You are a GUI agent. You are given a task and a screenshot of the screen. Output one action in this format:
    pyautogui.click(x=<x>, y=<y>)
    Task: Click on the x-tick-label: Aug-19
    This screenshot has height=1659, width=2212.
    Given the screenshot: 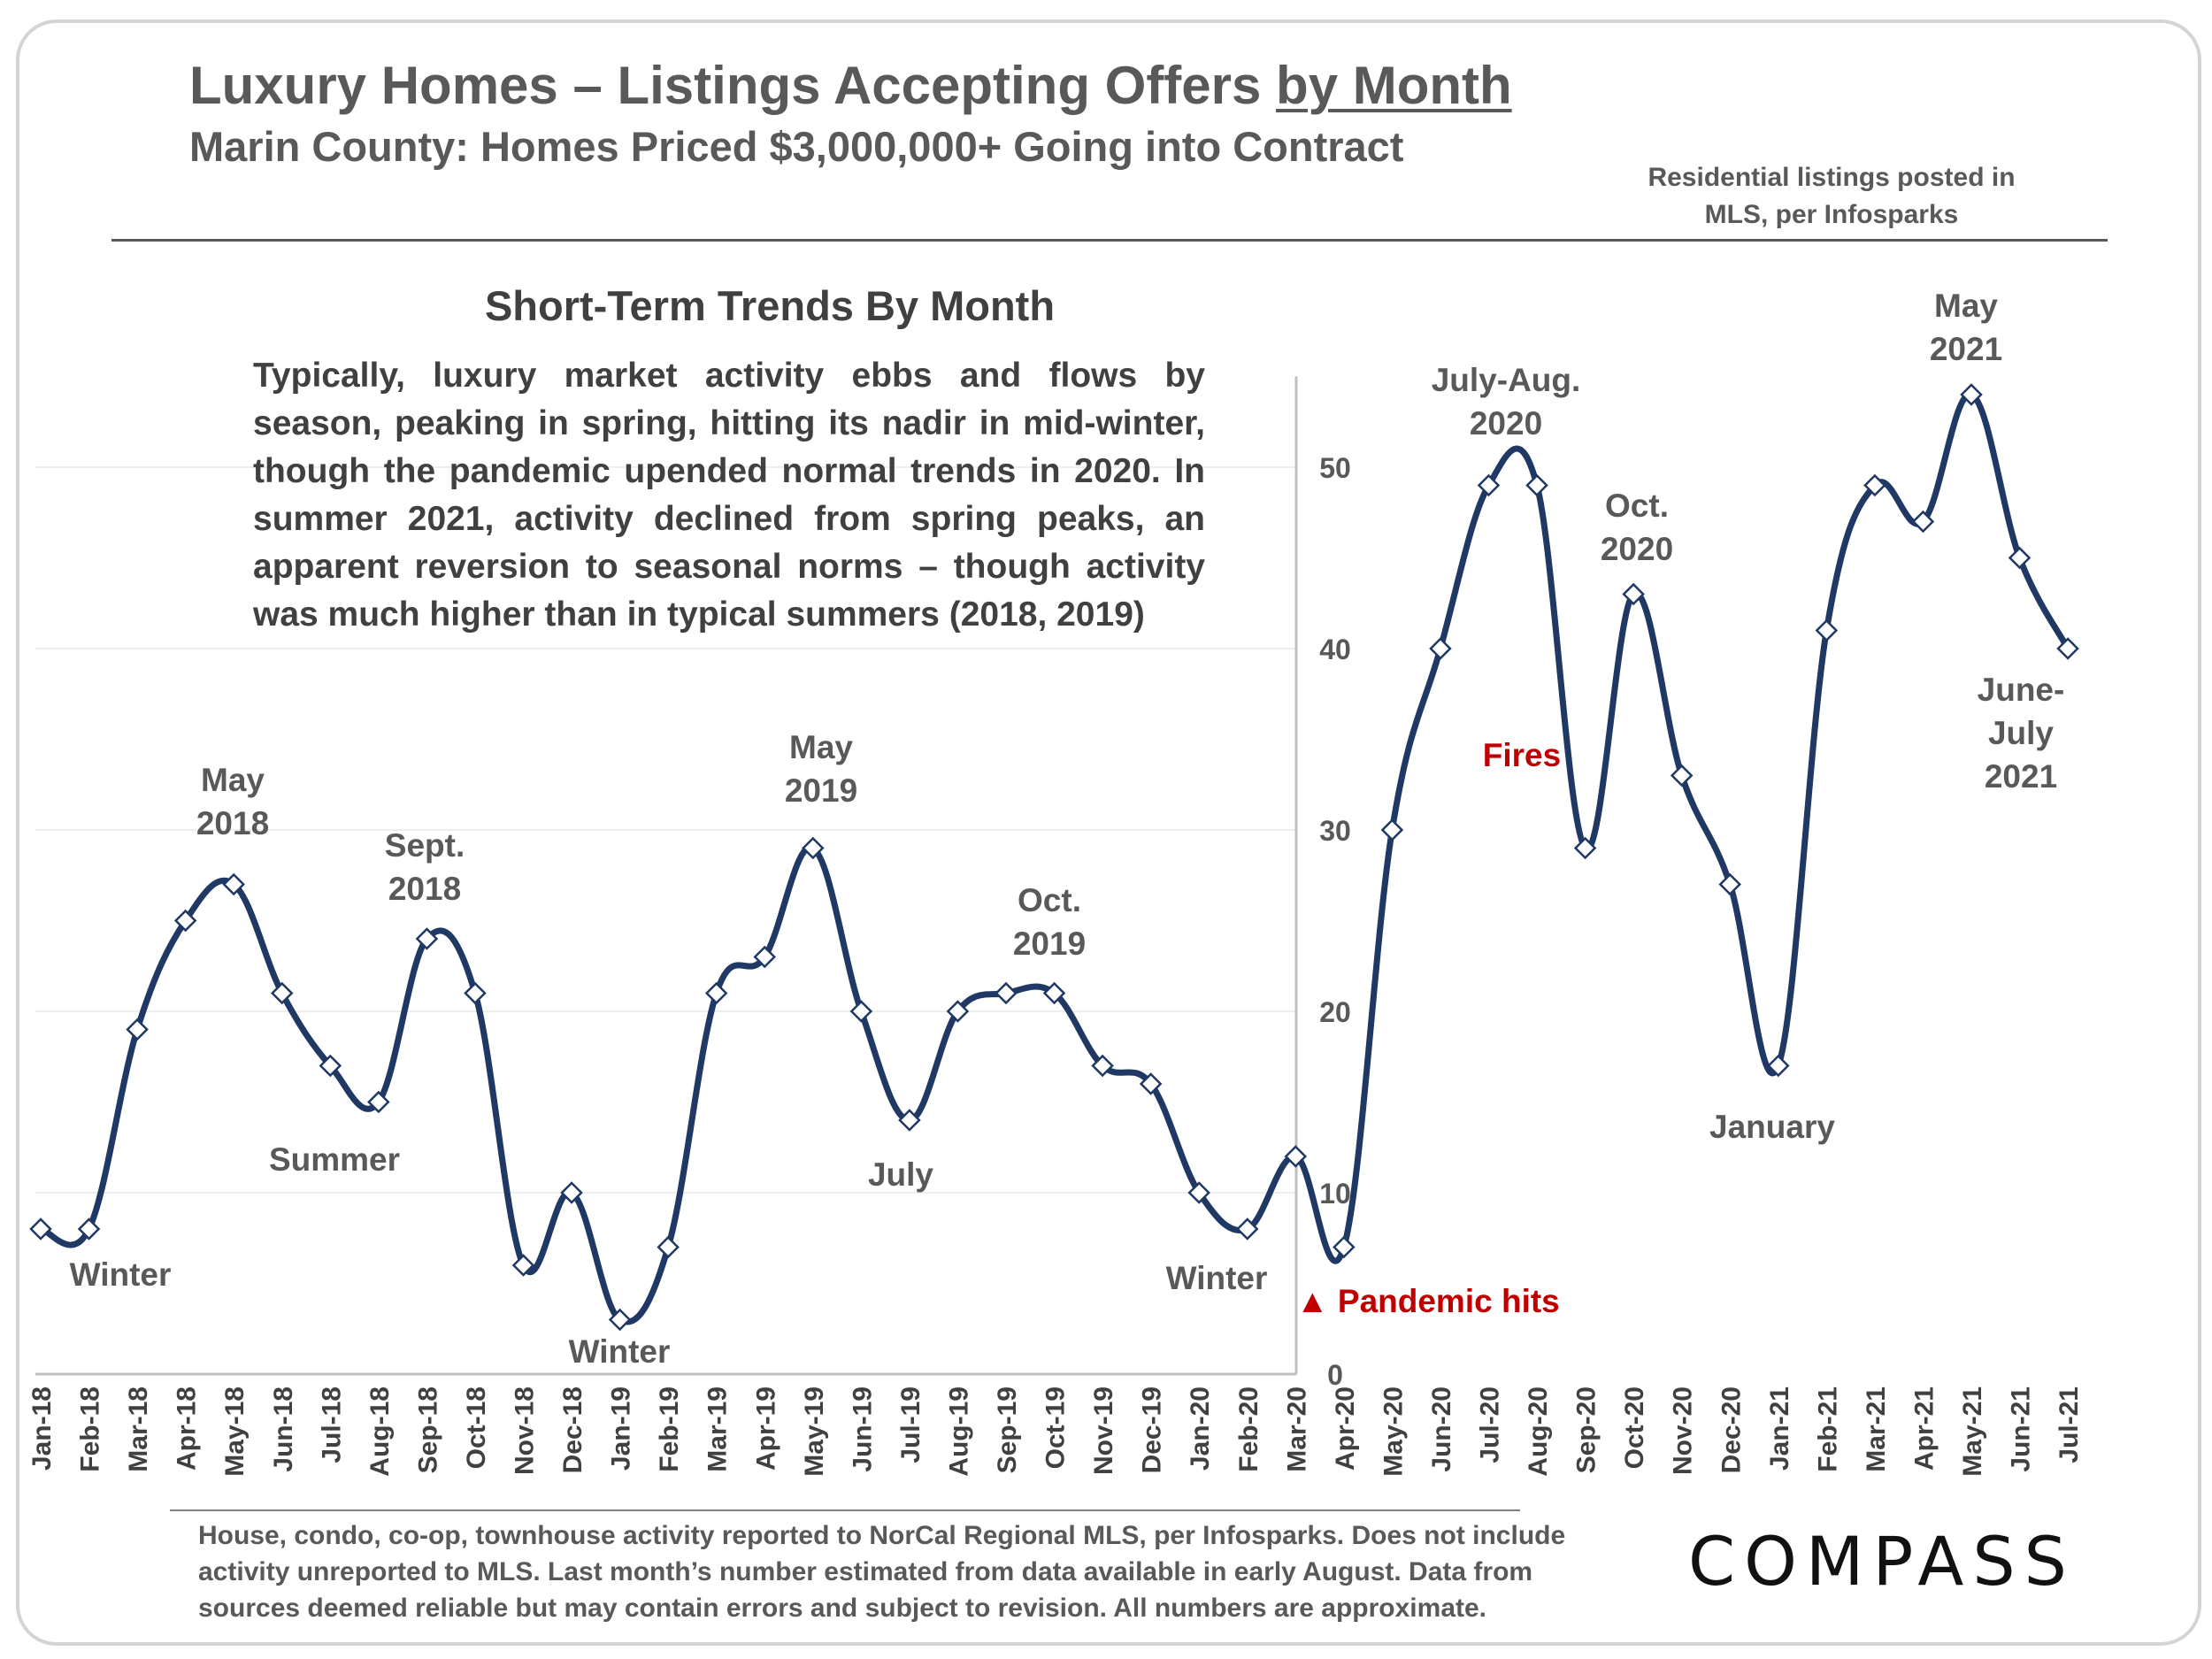 What is the action you would take?
    pyautogui.click(x=959, y=1432)
    